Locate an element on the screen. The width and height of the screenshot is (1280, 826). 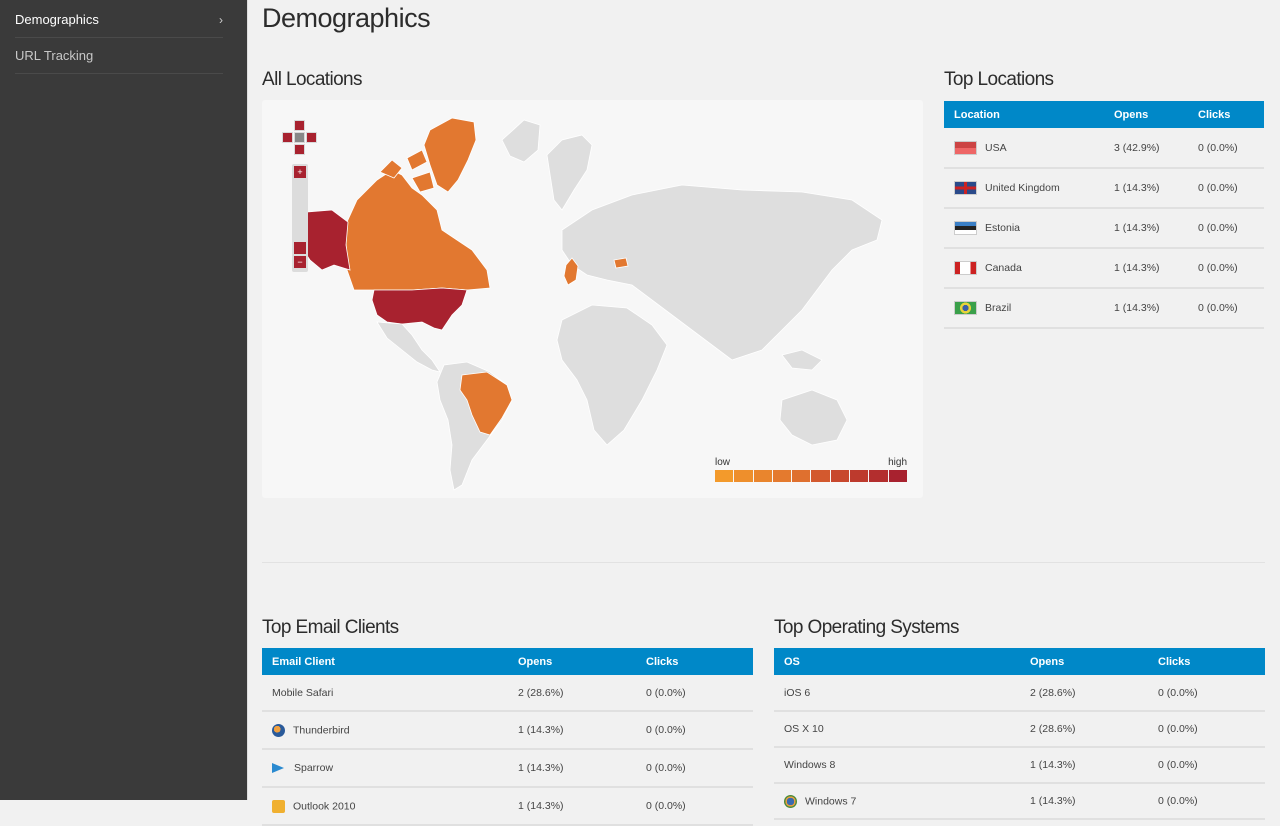
client-name: Thunderbird is located at coordinates (321, 729).